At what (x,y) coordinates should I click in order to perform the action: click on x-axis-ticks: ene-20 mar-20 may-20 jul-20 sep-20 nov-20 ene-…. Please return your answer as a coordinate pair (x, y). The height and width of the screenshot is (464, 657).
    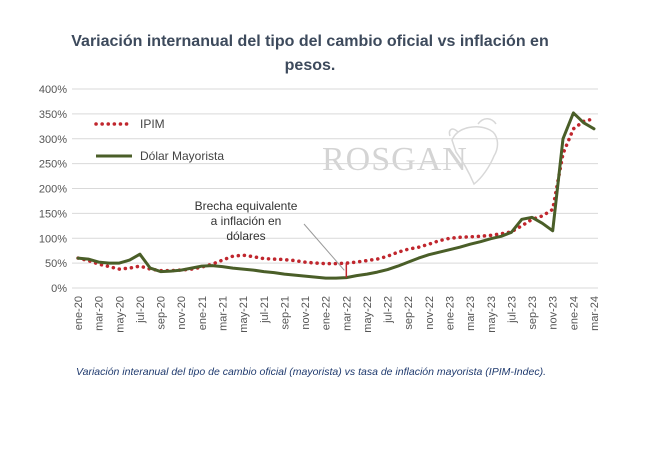
    Looking at the image, I should click on (337, 314).